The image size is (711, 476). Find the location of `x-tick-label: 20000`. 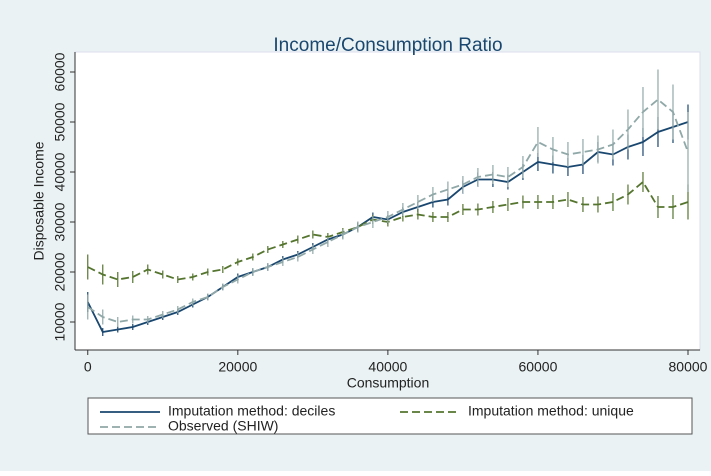

x-tick-label: 20000 is located at coordinates (237, 367).